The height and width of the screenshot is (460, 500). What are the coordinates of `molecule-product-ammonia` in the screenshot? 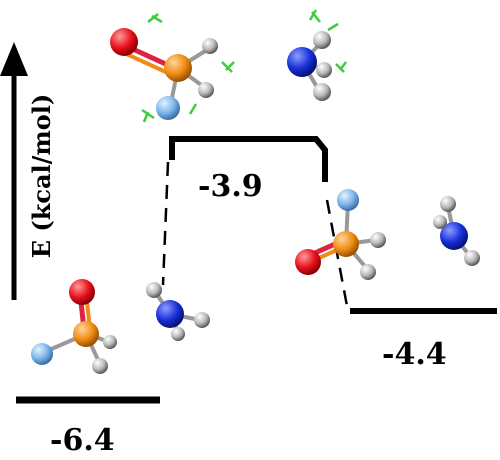 It's located at (456, 231).